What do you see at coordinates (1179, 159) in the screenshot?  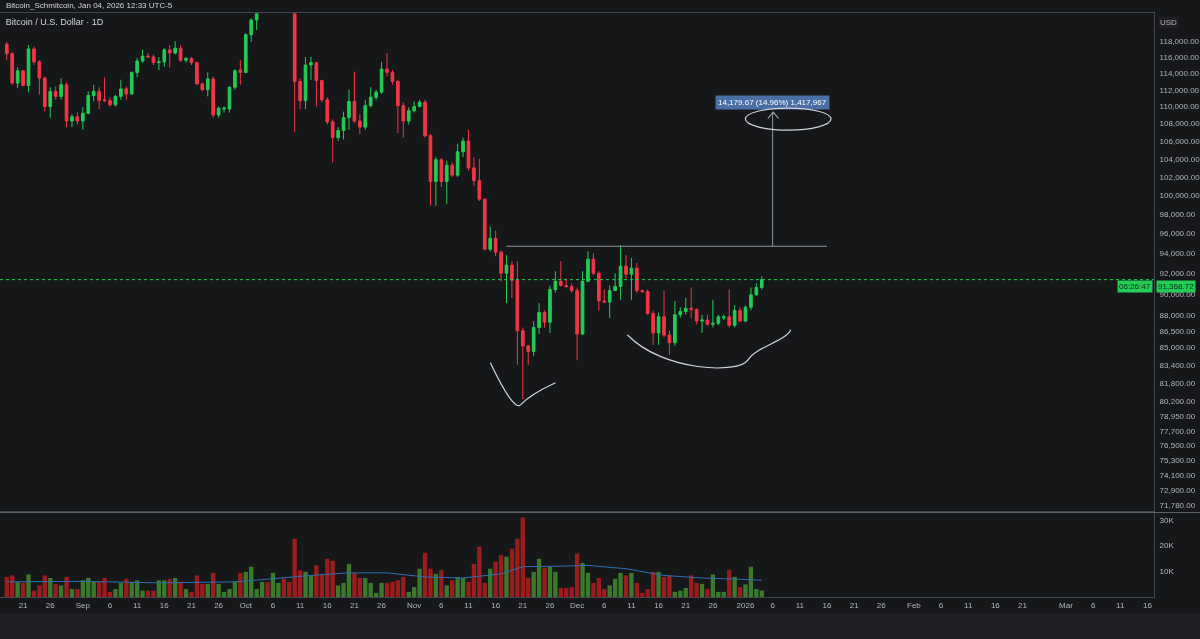 I see `y-tick-label: 104,000.00` at bounding box center [1179, 159].